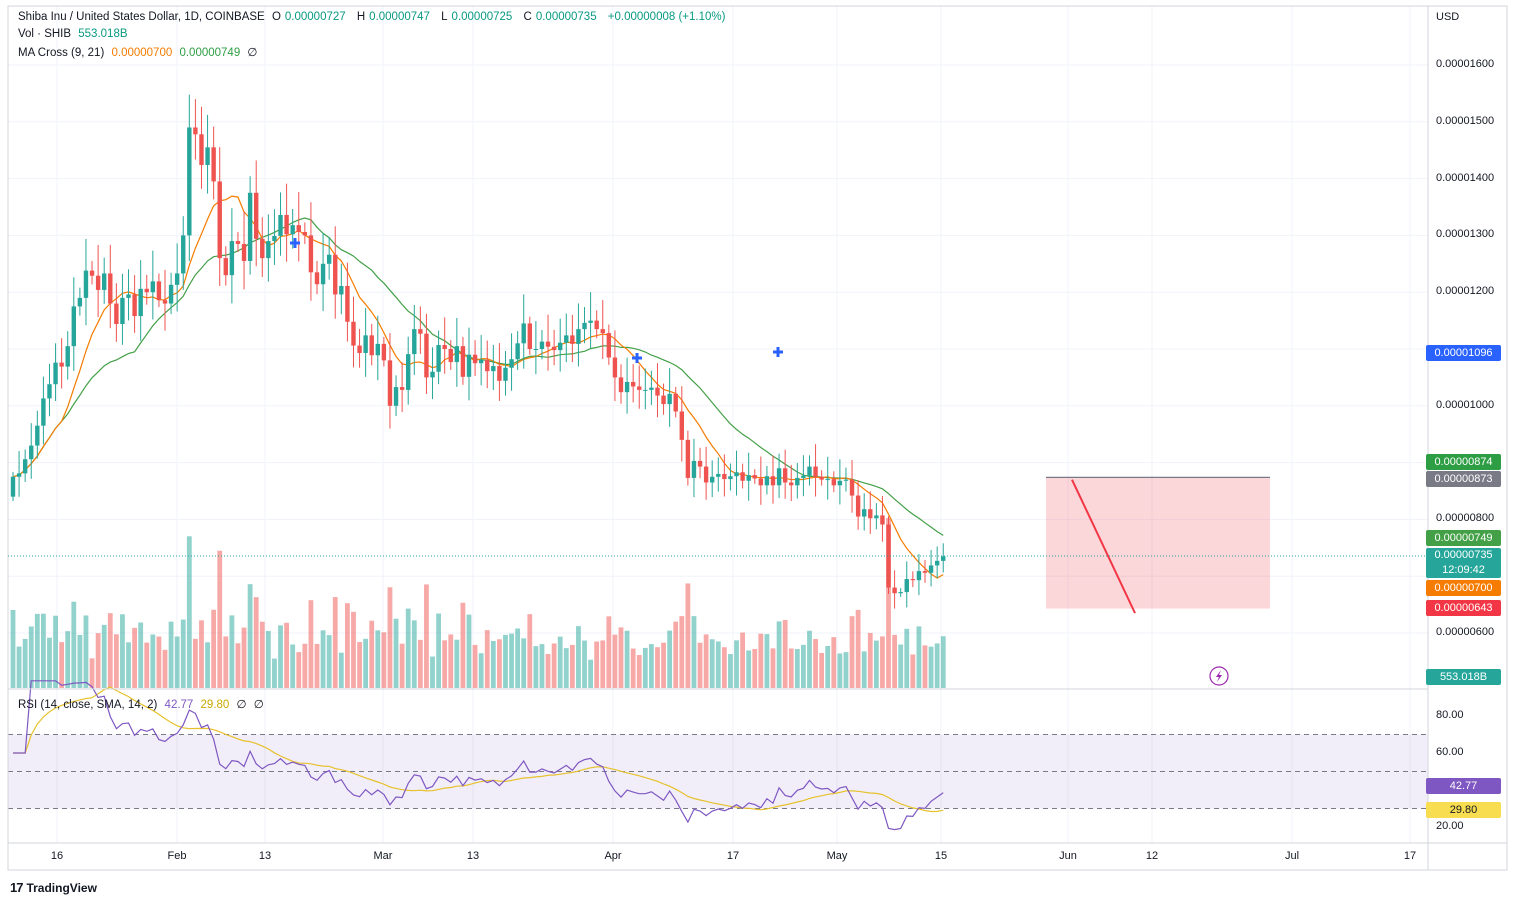 This screenshot has width=1517, height=906. What do you see at coordinates (61, 53) in the screenshot?
I see `ma-label: MA Cross (9, 21)` at bounding box center [61, 53].